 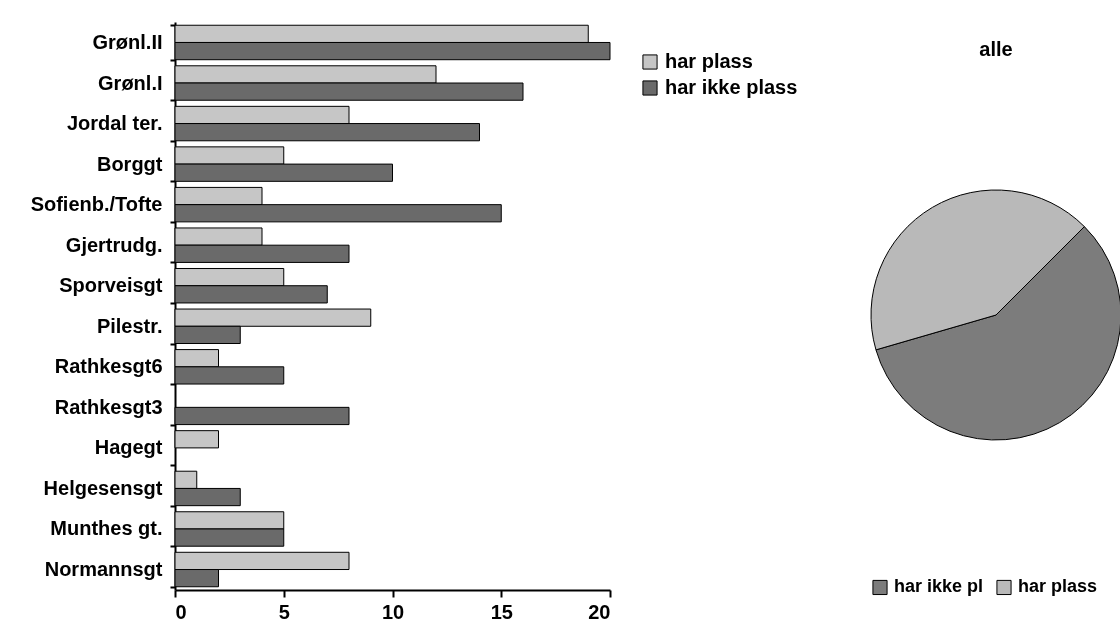 What do you see at coordinates (108, 366) in the screenshot?
I see `y-tick-label: Rathkesgt6` at bounding box center [108, 366].